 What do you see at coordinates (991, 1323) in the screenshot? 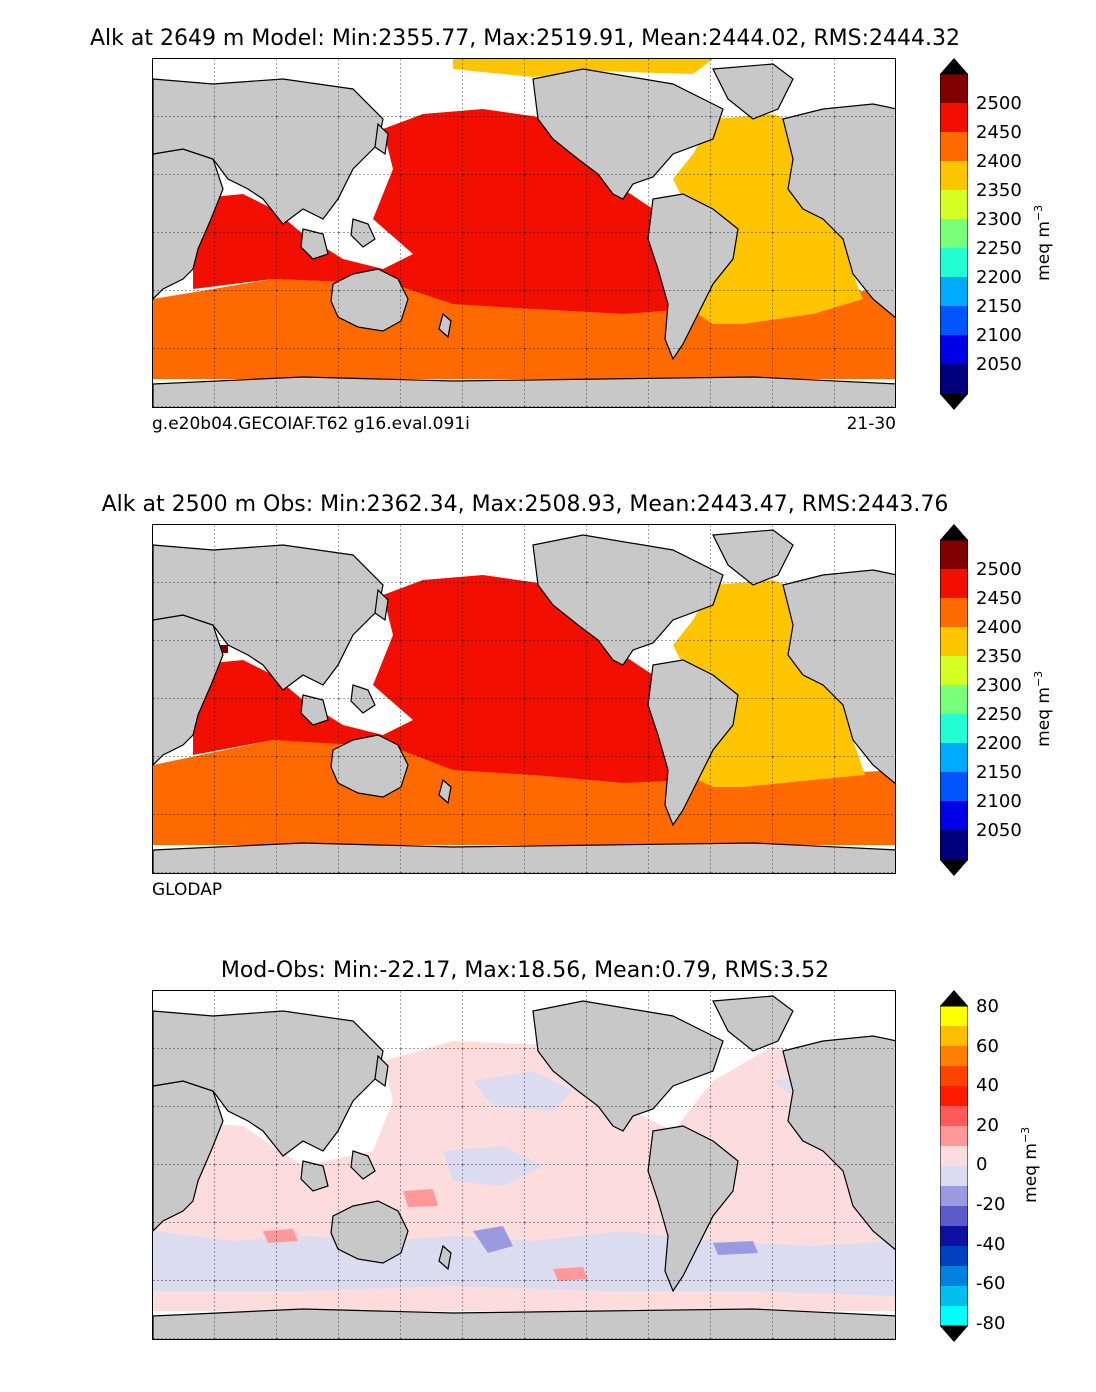
I see `cbar-tick: -80` at bounding box center [991, 1323].